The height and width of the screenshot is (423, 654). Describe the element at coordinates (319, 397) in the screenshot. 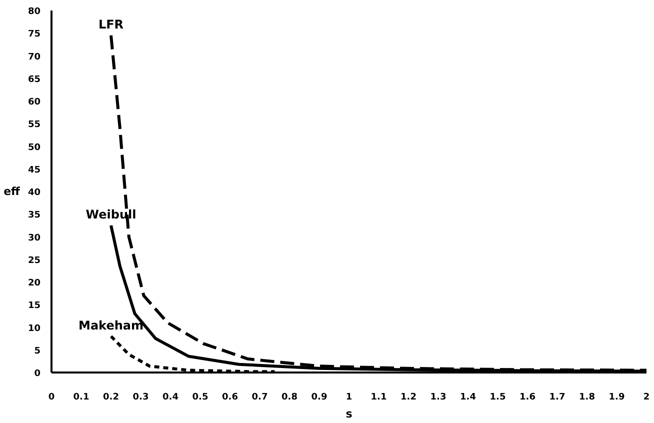

I see `x-tick-label: 0.9` at that location.